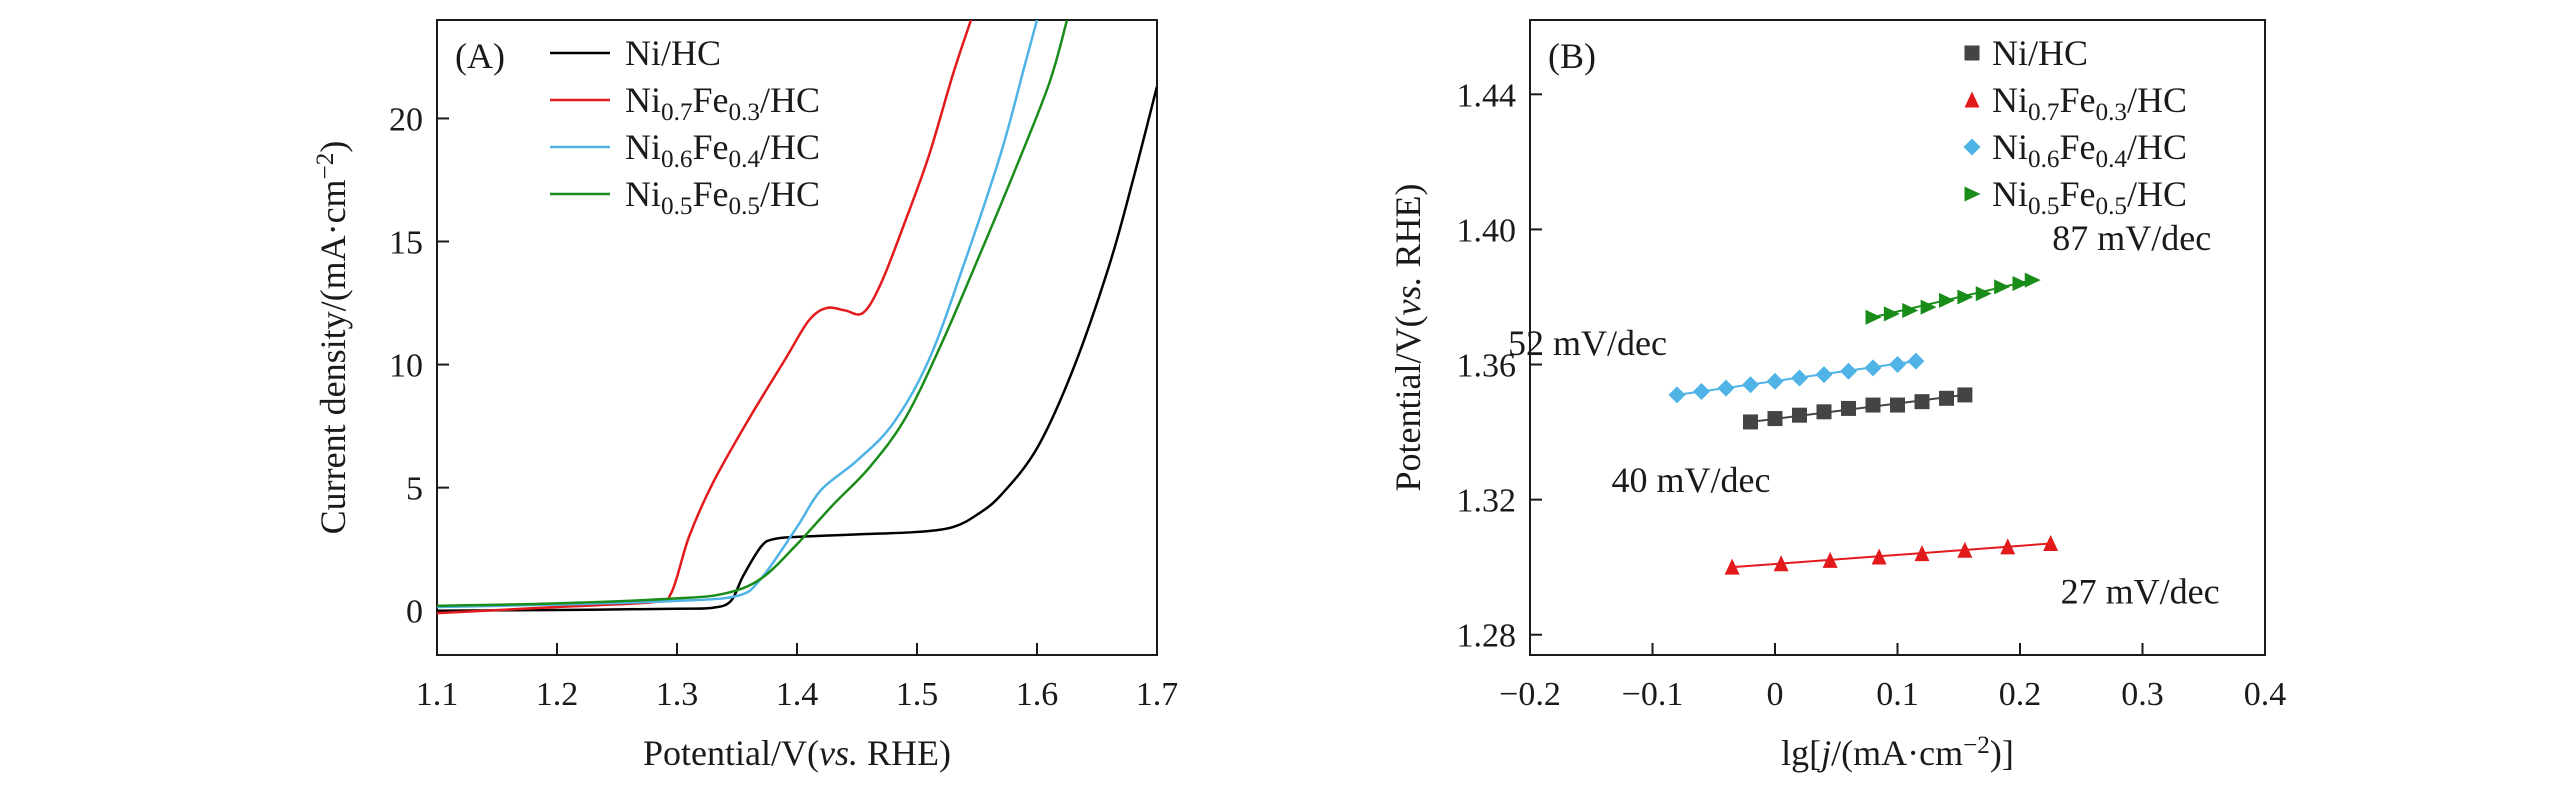 The width and height of the screenshot is (2567, 787). Describe the element at coordinates (557, 694) in the screenshot. I see `x-tick-label-a: 1.2` at that location.